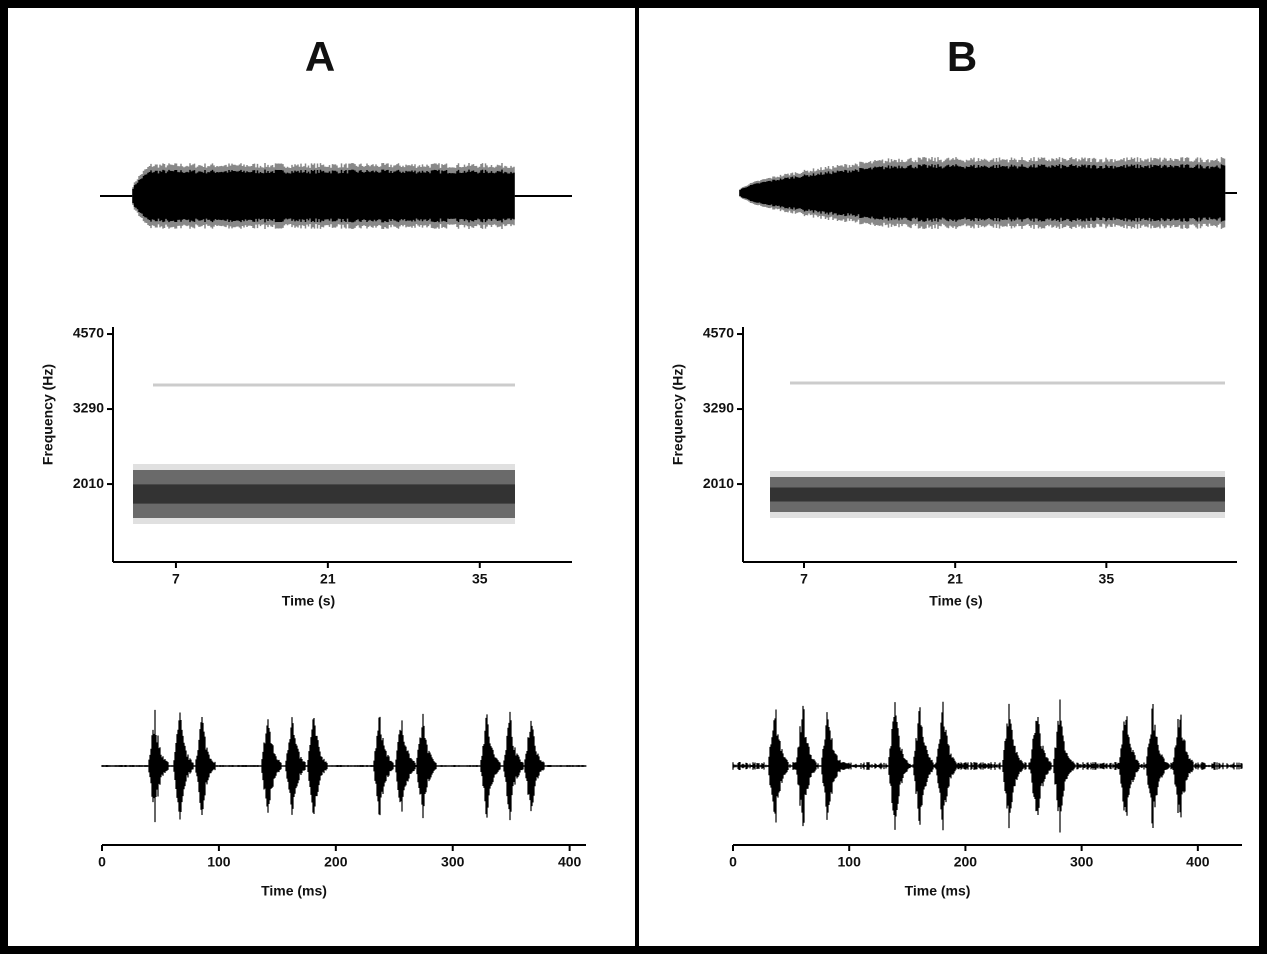 The height and width of the screenshot is (954, 1267). What do you see at coordinates (320, 56) in the screenshot?
I see `panel-label: A` at bounding box center [320, 56].